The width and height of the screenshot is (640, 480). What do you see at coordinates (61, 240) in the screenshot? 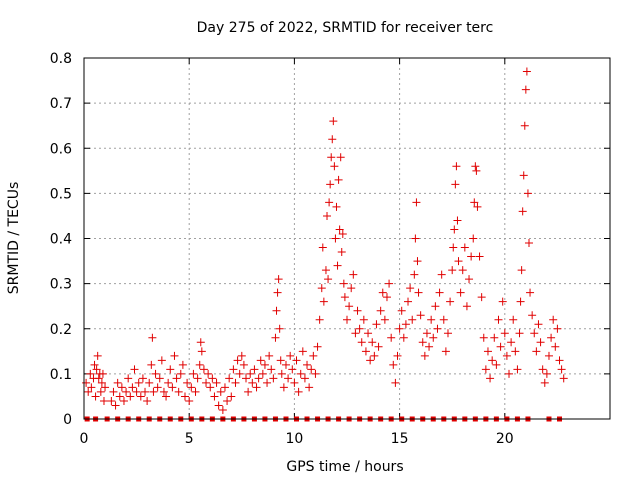
I see `y-tick-label: 0.4` at bounding box center [61, 240].